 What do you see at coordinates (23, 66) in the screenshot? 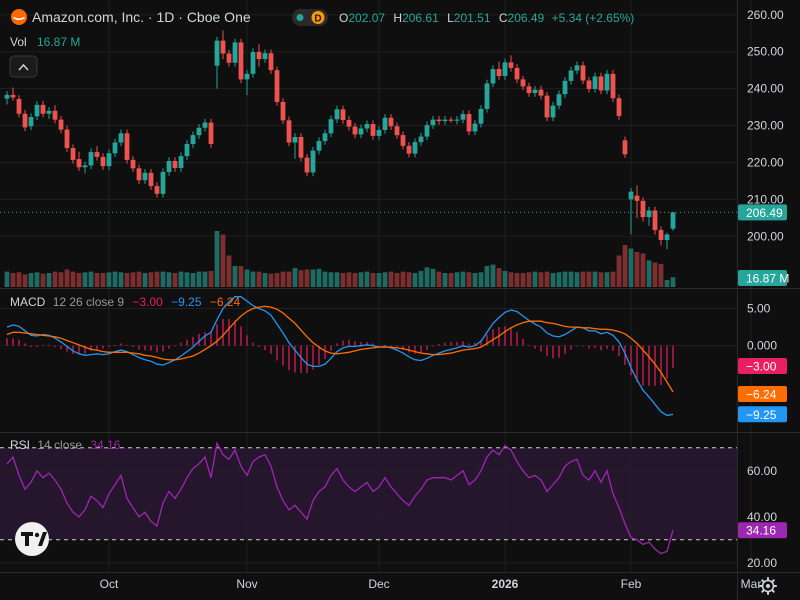
I see `collapse-legend-button` at bounding box center [23, 66].